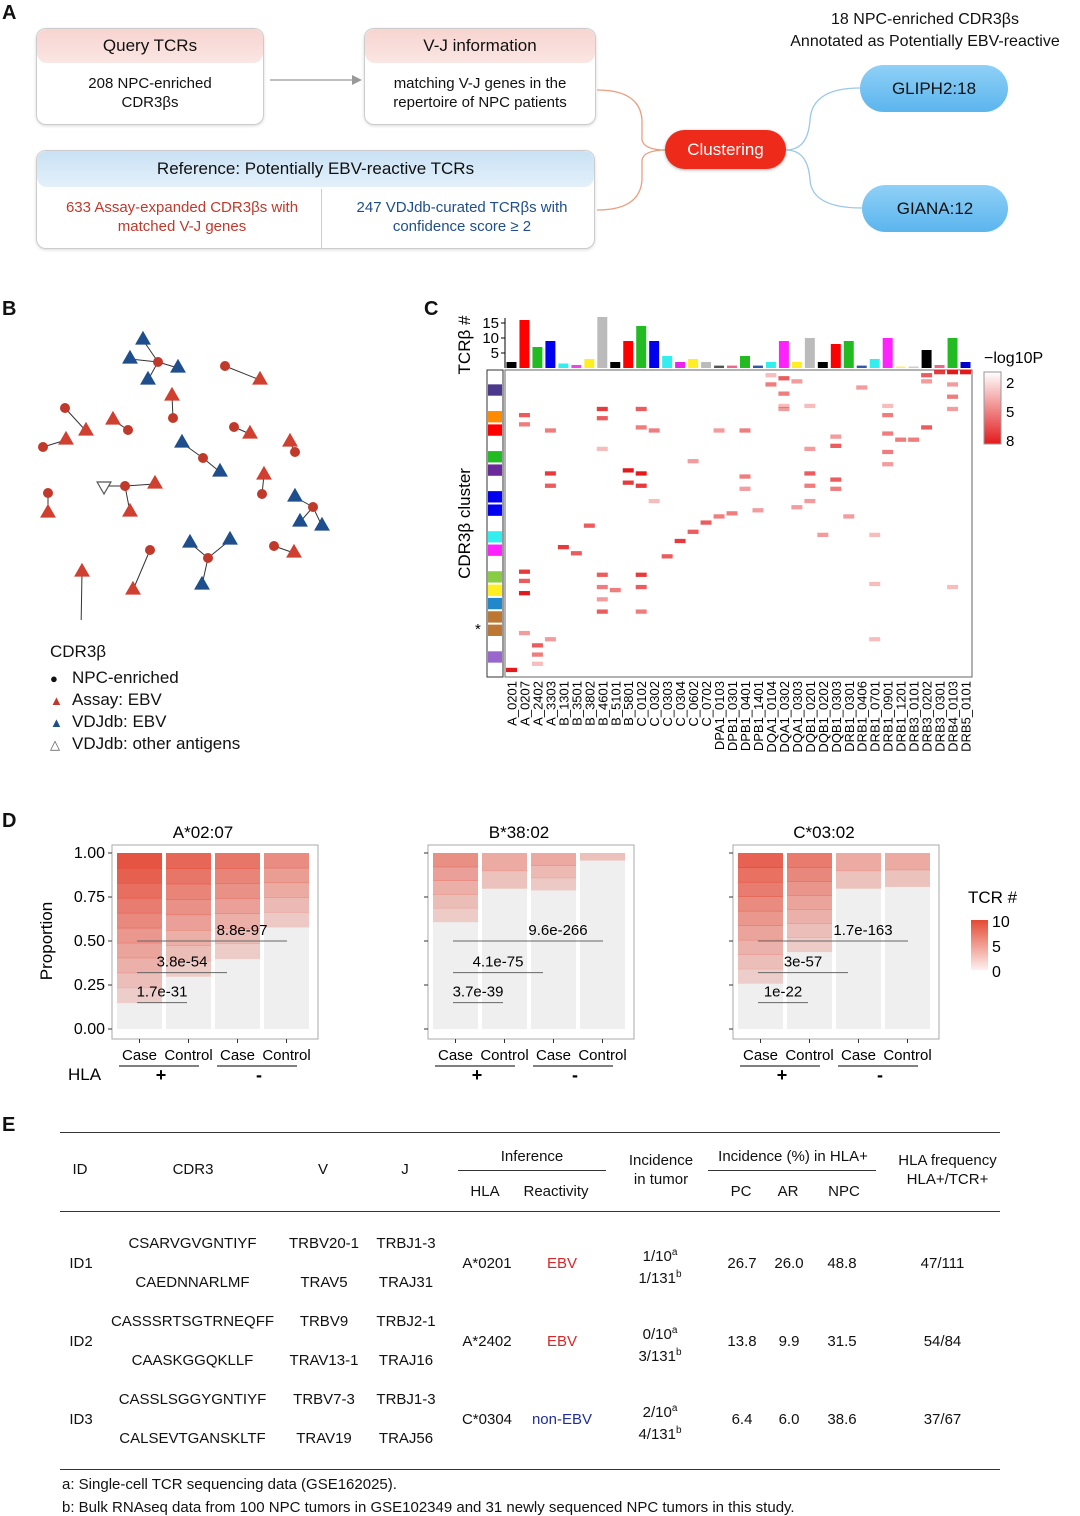 The width and height of the screenshot is (1080, 1516). I want to click on pvalue-label: 8.8e-97, so click(242, 930).